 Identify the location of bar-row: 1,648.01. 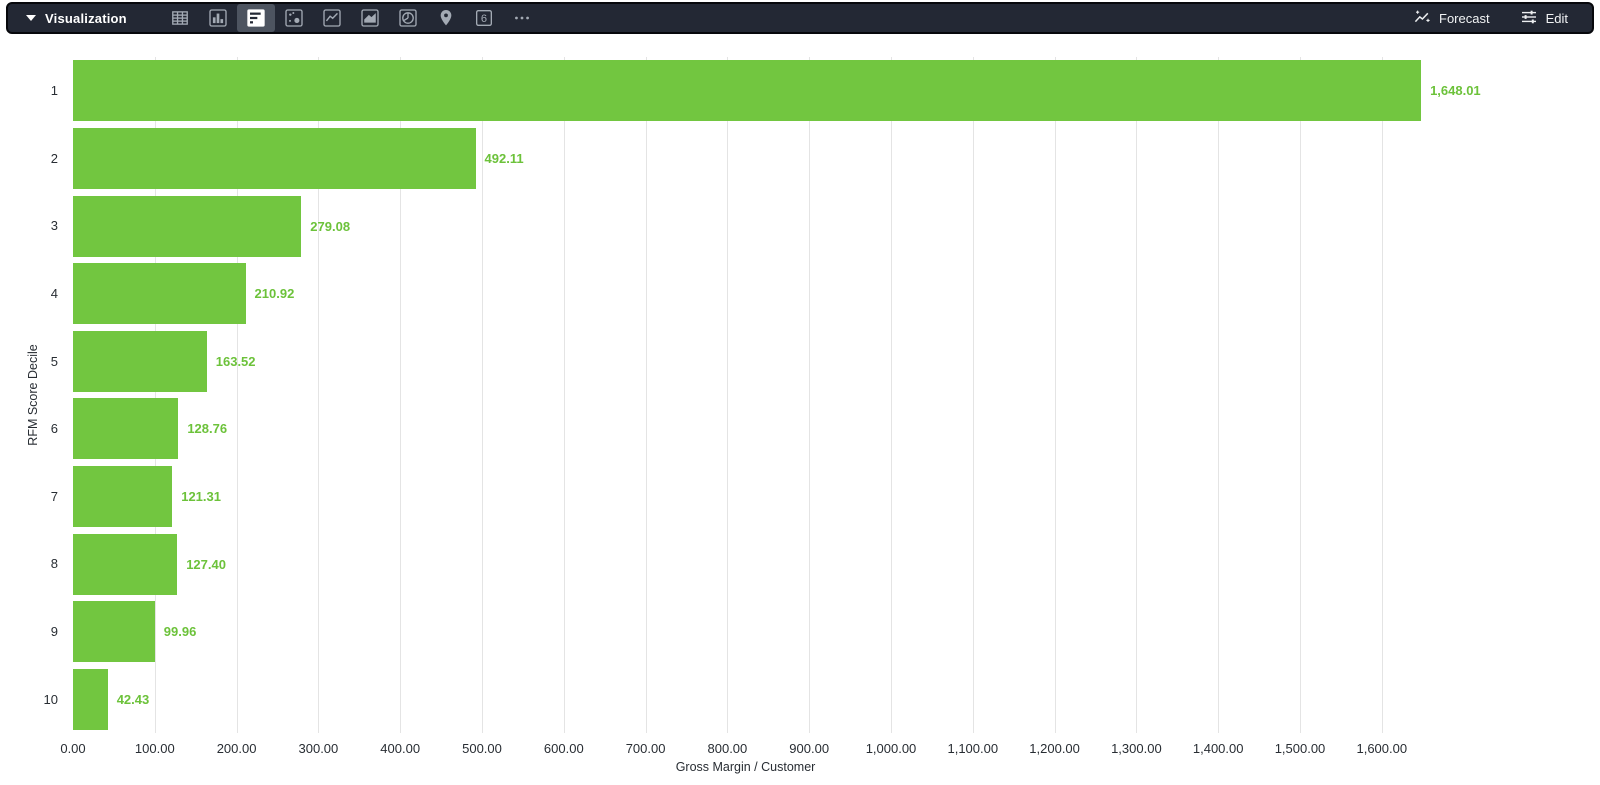
(818, 91).